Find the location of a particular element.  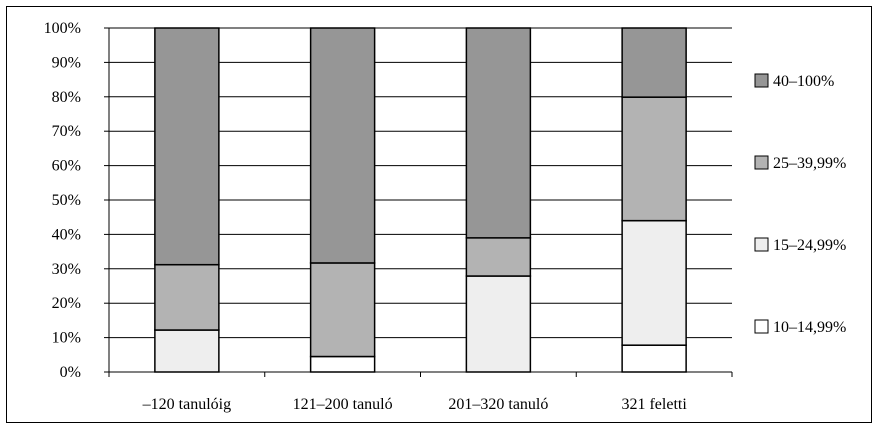

x-axis-ticks is located at coordinates (420, 374).